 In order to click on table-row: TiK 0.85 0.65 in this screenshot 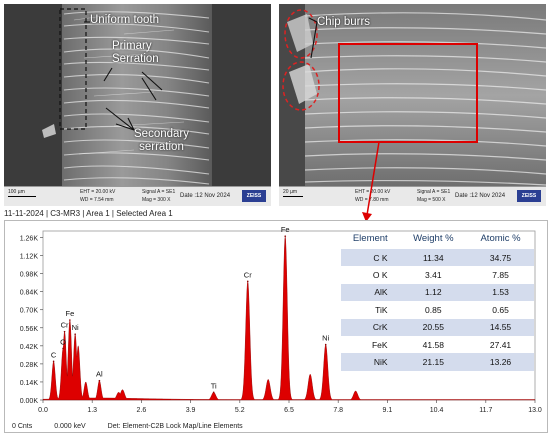, I will do `click(437, 310)`.